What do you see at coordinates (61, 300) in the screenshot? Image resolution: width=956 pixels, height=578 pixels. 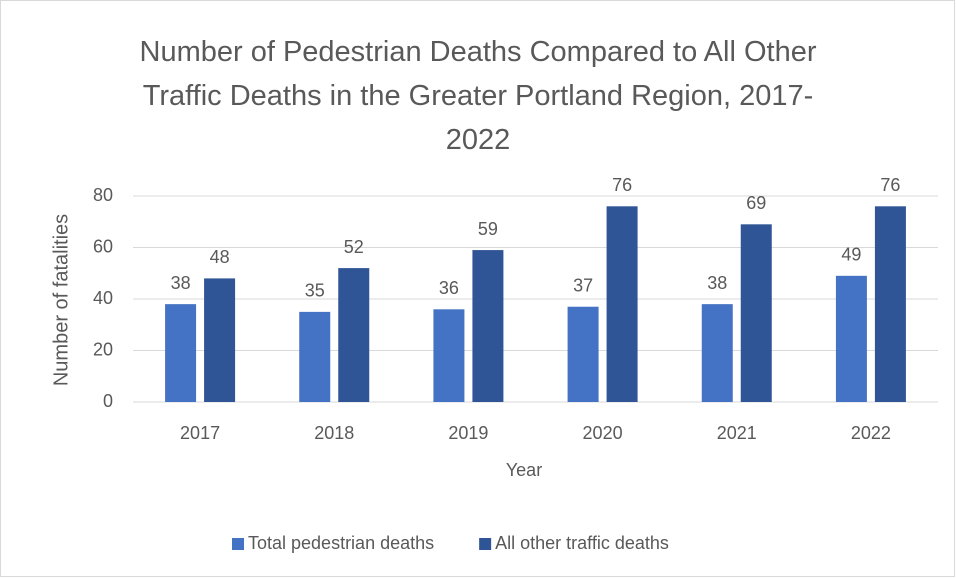 I see `y-axis-title: Number of fatalities` at bounding box center [61, 300].